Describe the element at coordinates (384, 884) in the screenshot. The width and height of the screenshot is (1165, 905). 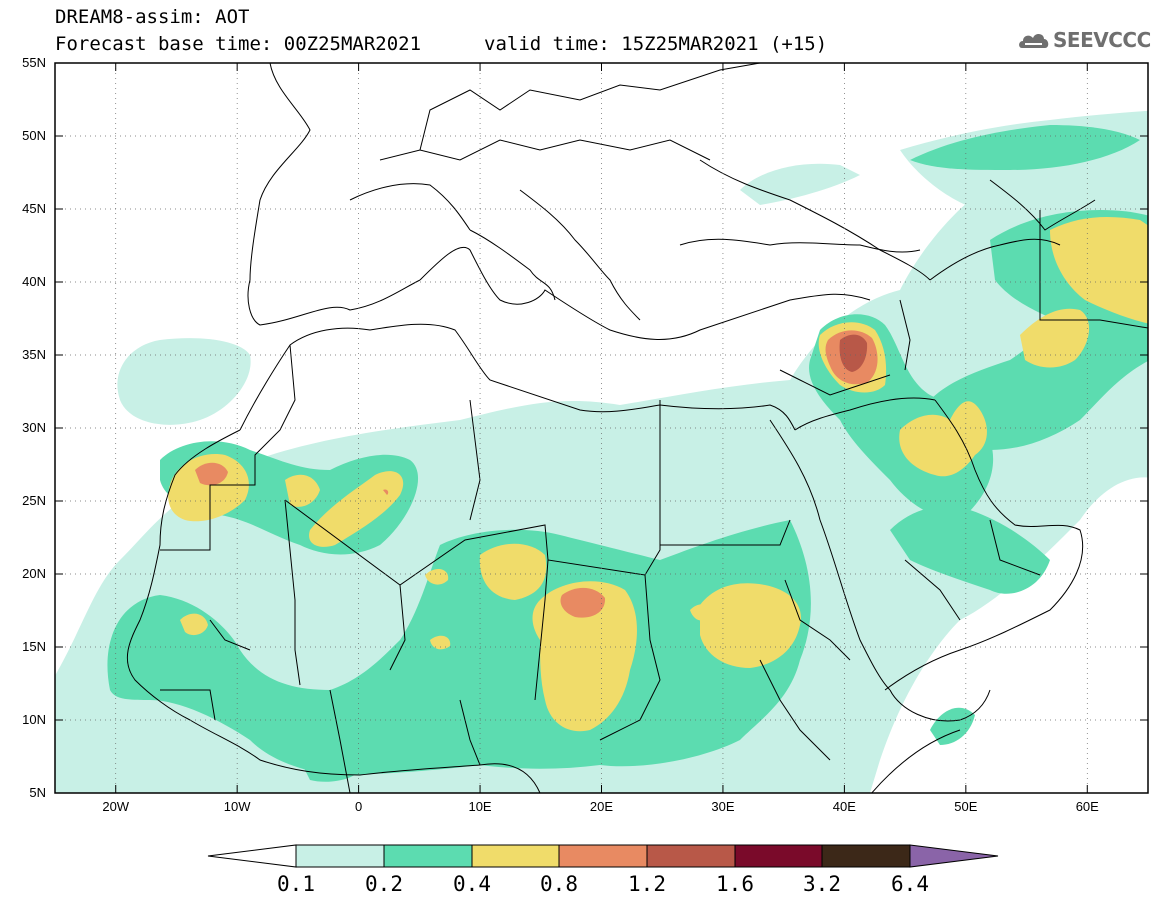
I see `colorbar-label: 0.2` at that location.